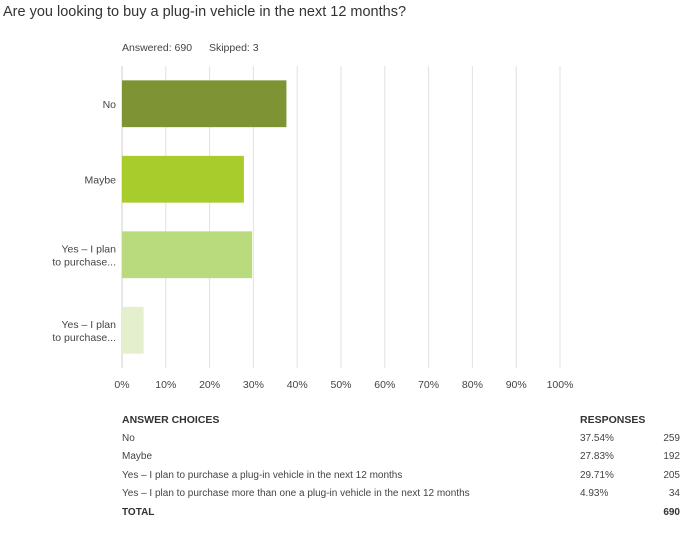 This screenshot has height=536, width=693. What do you see at coordinates (516, 385) in the screenshot?
I see `x-tick-label: 90%` at bounding box center [516, 385].